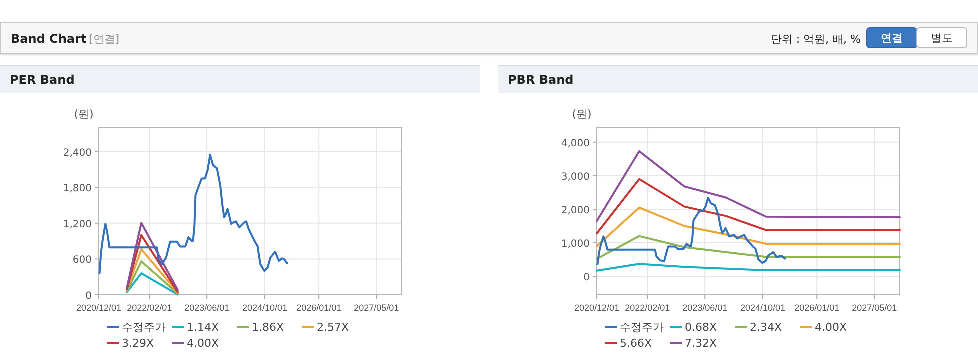  What do you see at coordinates (942, 38) in the screenshot?
I see `text: 별도` at bounding box center [942, 38].